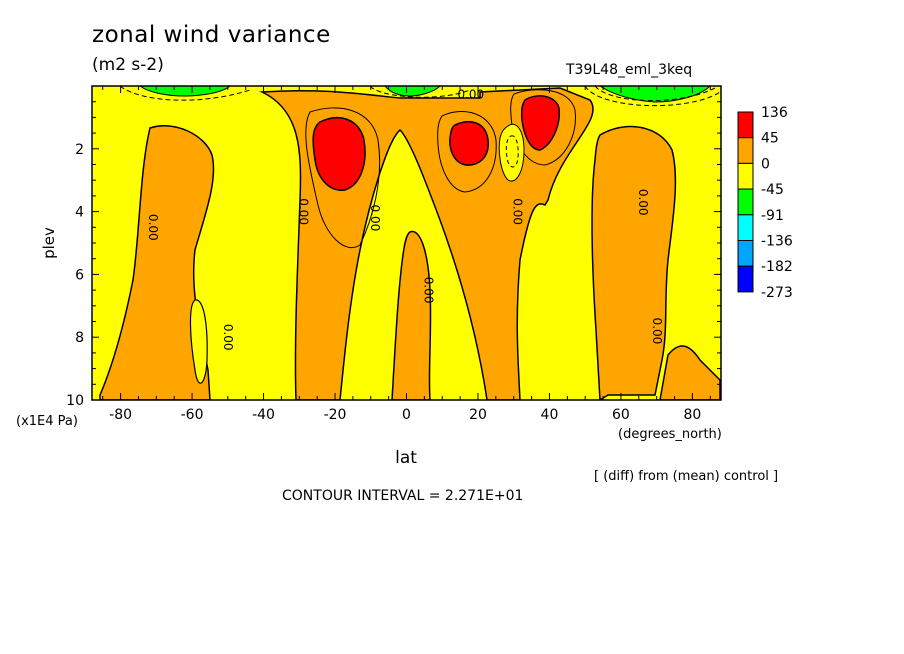  What do you see at coordinates (185, 91) in the screenshot?
I see `negative-region-south` at bounding box center [185, 91].